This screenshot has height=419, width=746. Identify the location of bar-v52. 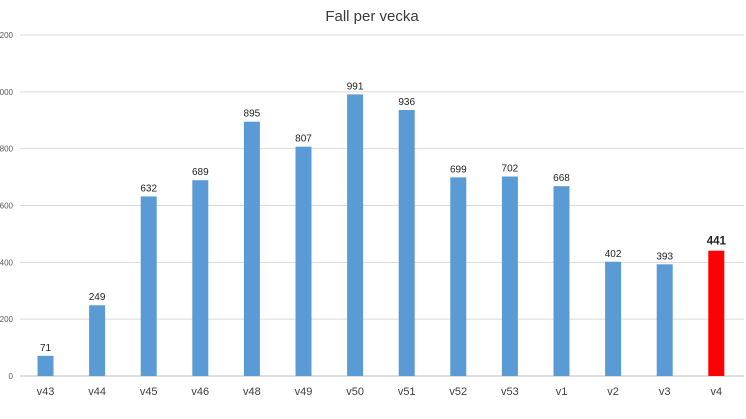
(458, 276).